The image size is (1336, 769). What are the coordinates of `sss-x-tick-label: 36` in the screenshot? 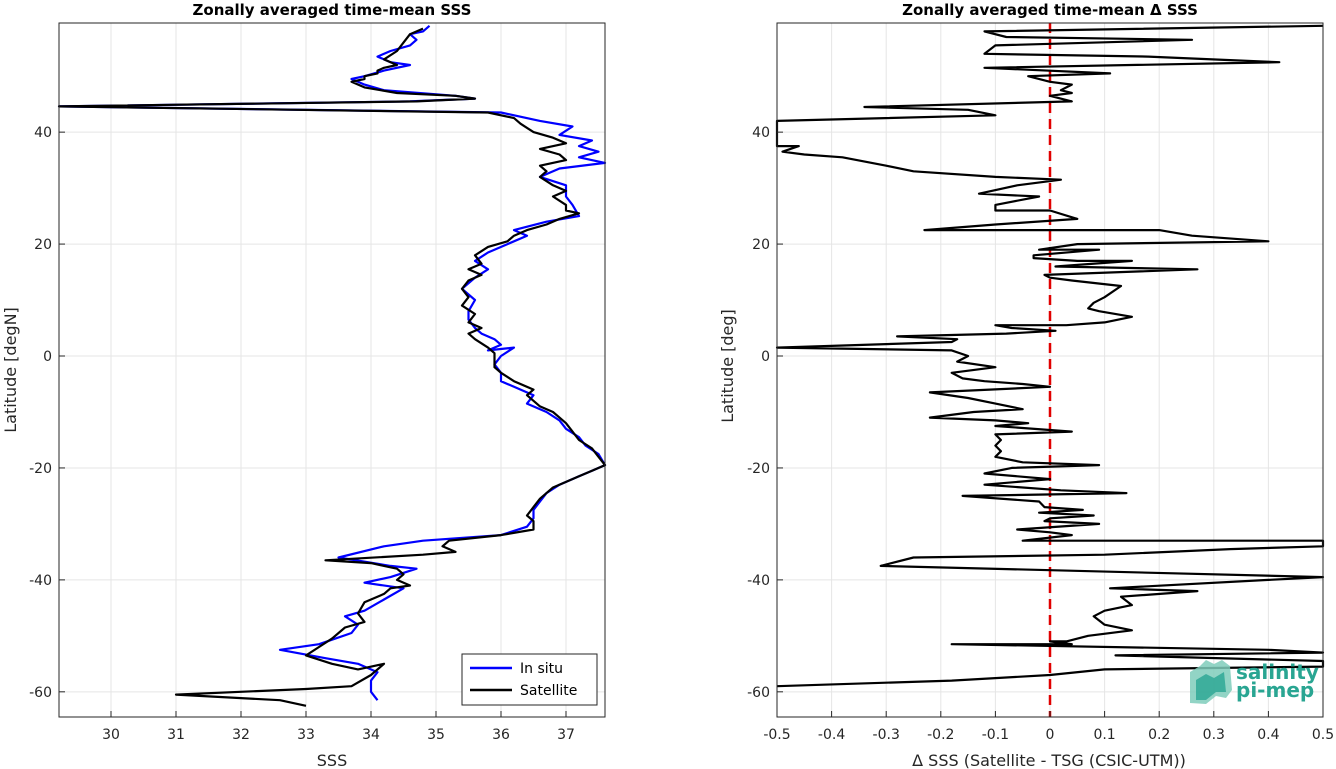 It's located at (501, 735).